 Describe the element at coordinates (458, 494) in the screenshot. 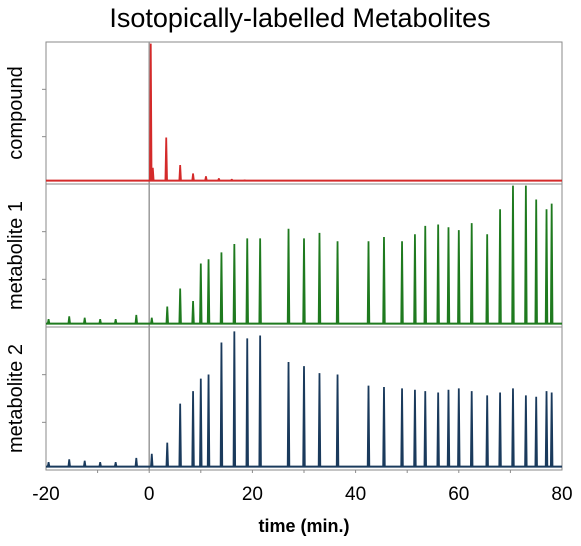

I see `x-tick-label: 60` at that location.